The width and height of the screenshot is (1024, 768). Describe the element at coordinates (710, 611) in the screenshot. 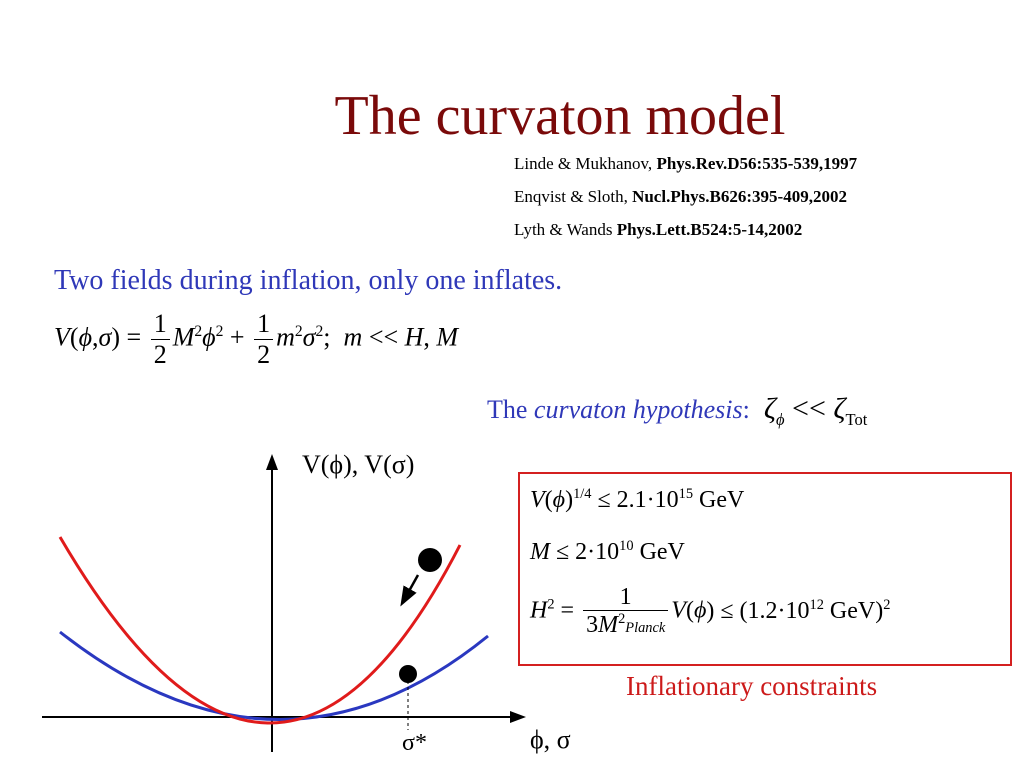

I see `constraint-hubble: H2 = 1 3M2Planck V(ϕ) ≤ (1.2·1012 GeV)2` at that location.